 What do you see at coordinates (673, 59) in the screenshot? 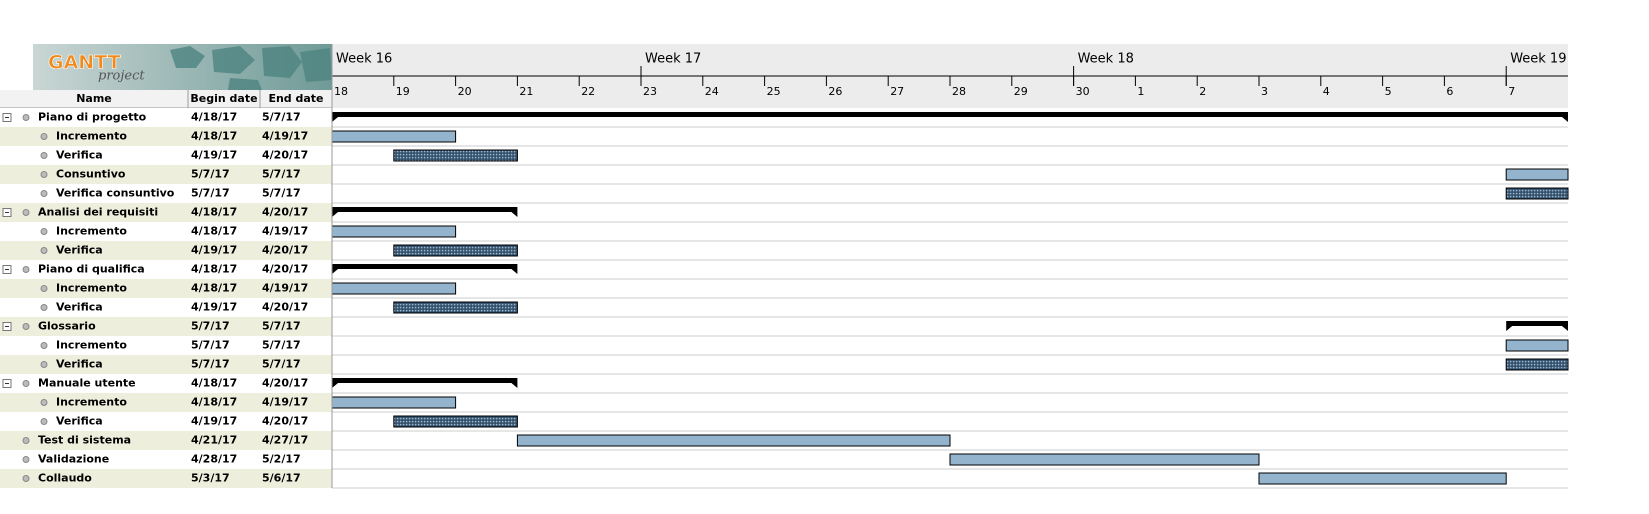
I see `week-label: Week 17` at bounding box center [673, 59].